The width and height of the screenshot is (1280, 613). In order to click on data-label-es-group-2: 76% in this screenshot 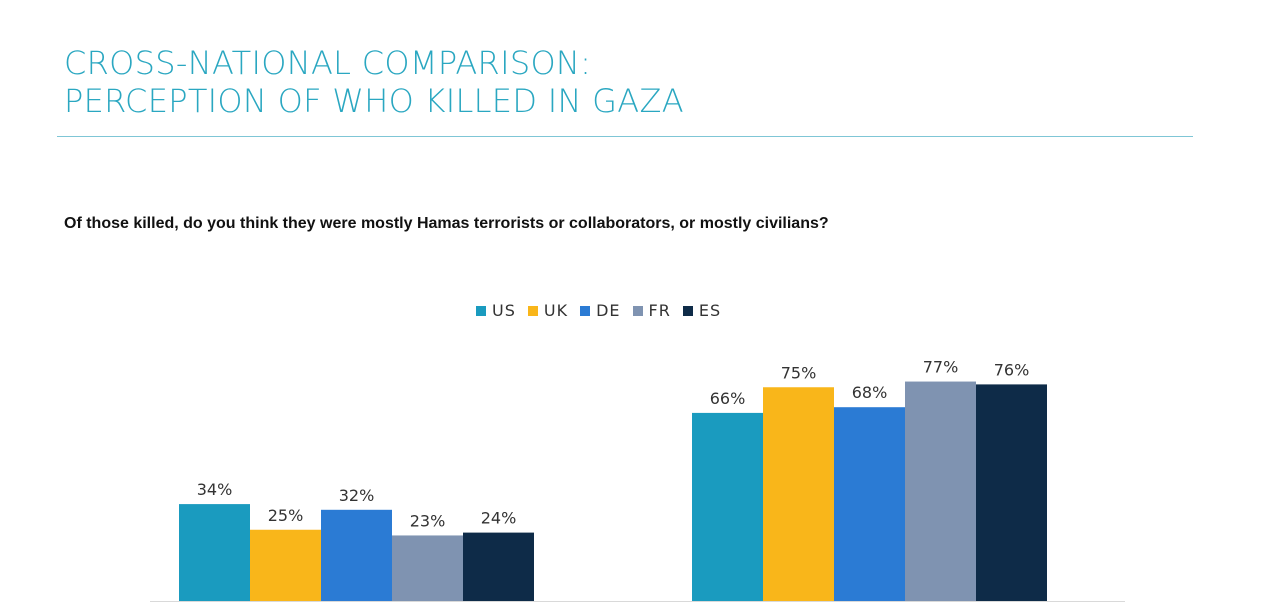, I will do `click(1012, 369)`.